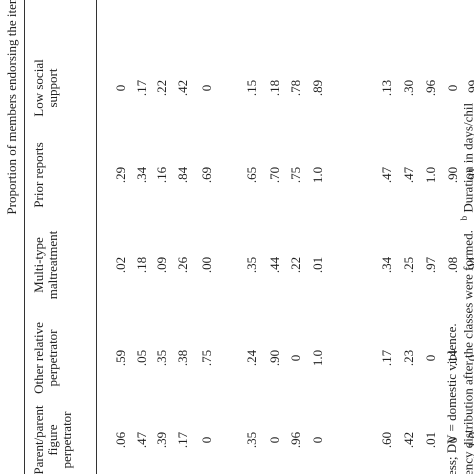 The image size is (474, 474). I want to click on column-header: Other relative perpetrator, so click(45, 358).